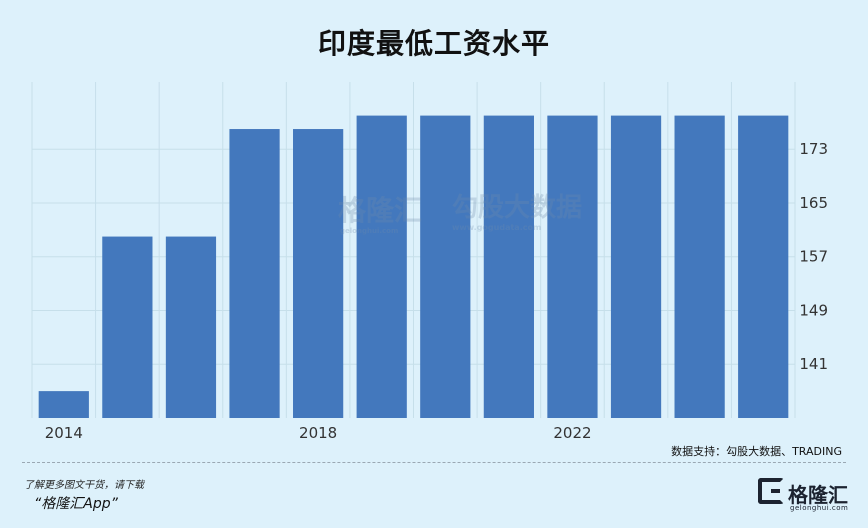 The height and width of the screenshot is (528, 868). What do you see at coordinates (369, 231) in the screenshot?
I see `watermark-brand-url: gelonghui.com` at bounding box center [369, 231].